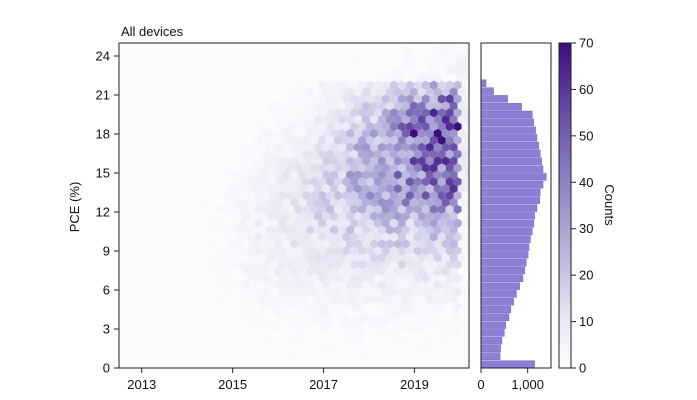  I want to click on x-tick-label: 2019, so click(414, 384).